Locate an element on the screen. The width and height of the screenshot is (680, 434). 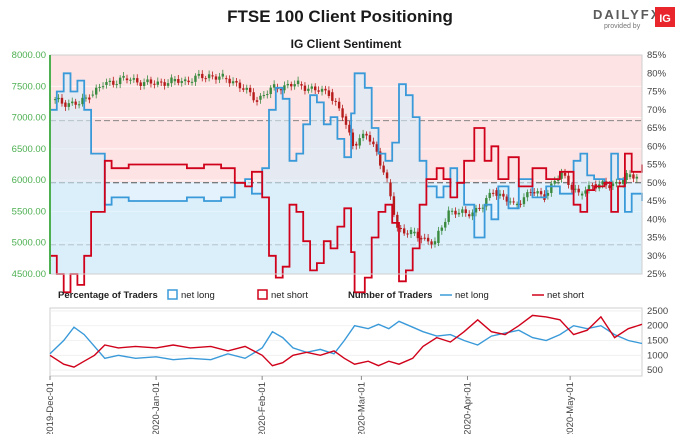
right-tick-label-11: 80% is located at coordinates (657, 73).